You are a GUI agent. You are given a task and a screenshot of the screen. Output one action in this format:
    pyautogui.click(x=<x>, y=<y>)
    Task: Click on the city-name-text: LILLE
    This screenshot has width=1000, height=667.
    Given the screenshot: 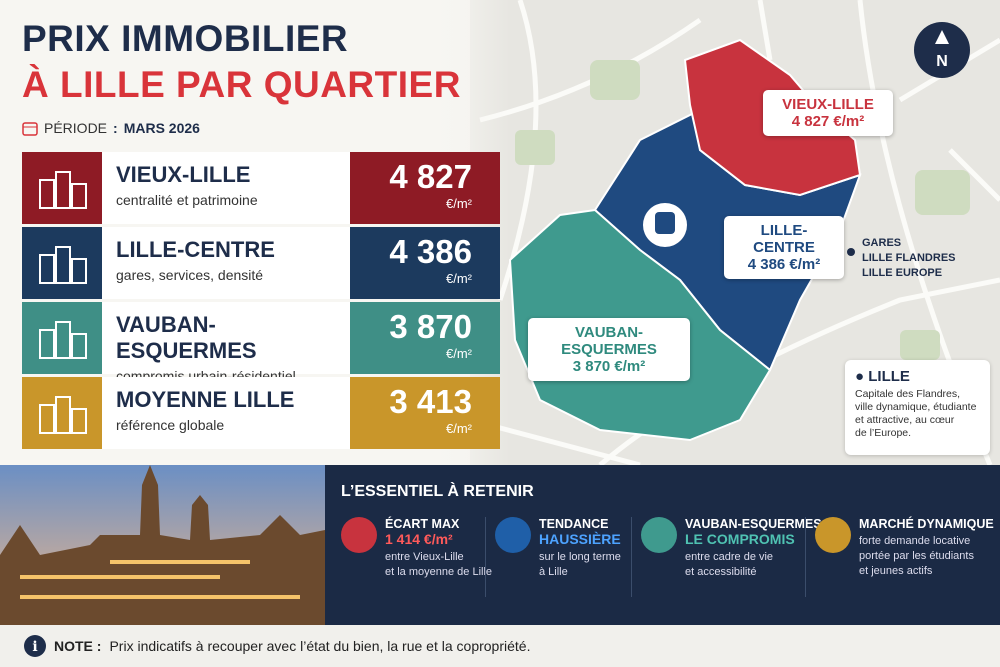 What is the action you would take?
    pyautogui.click(x=889, y=376)
    